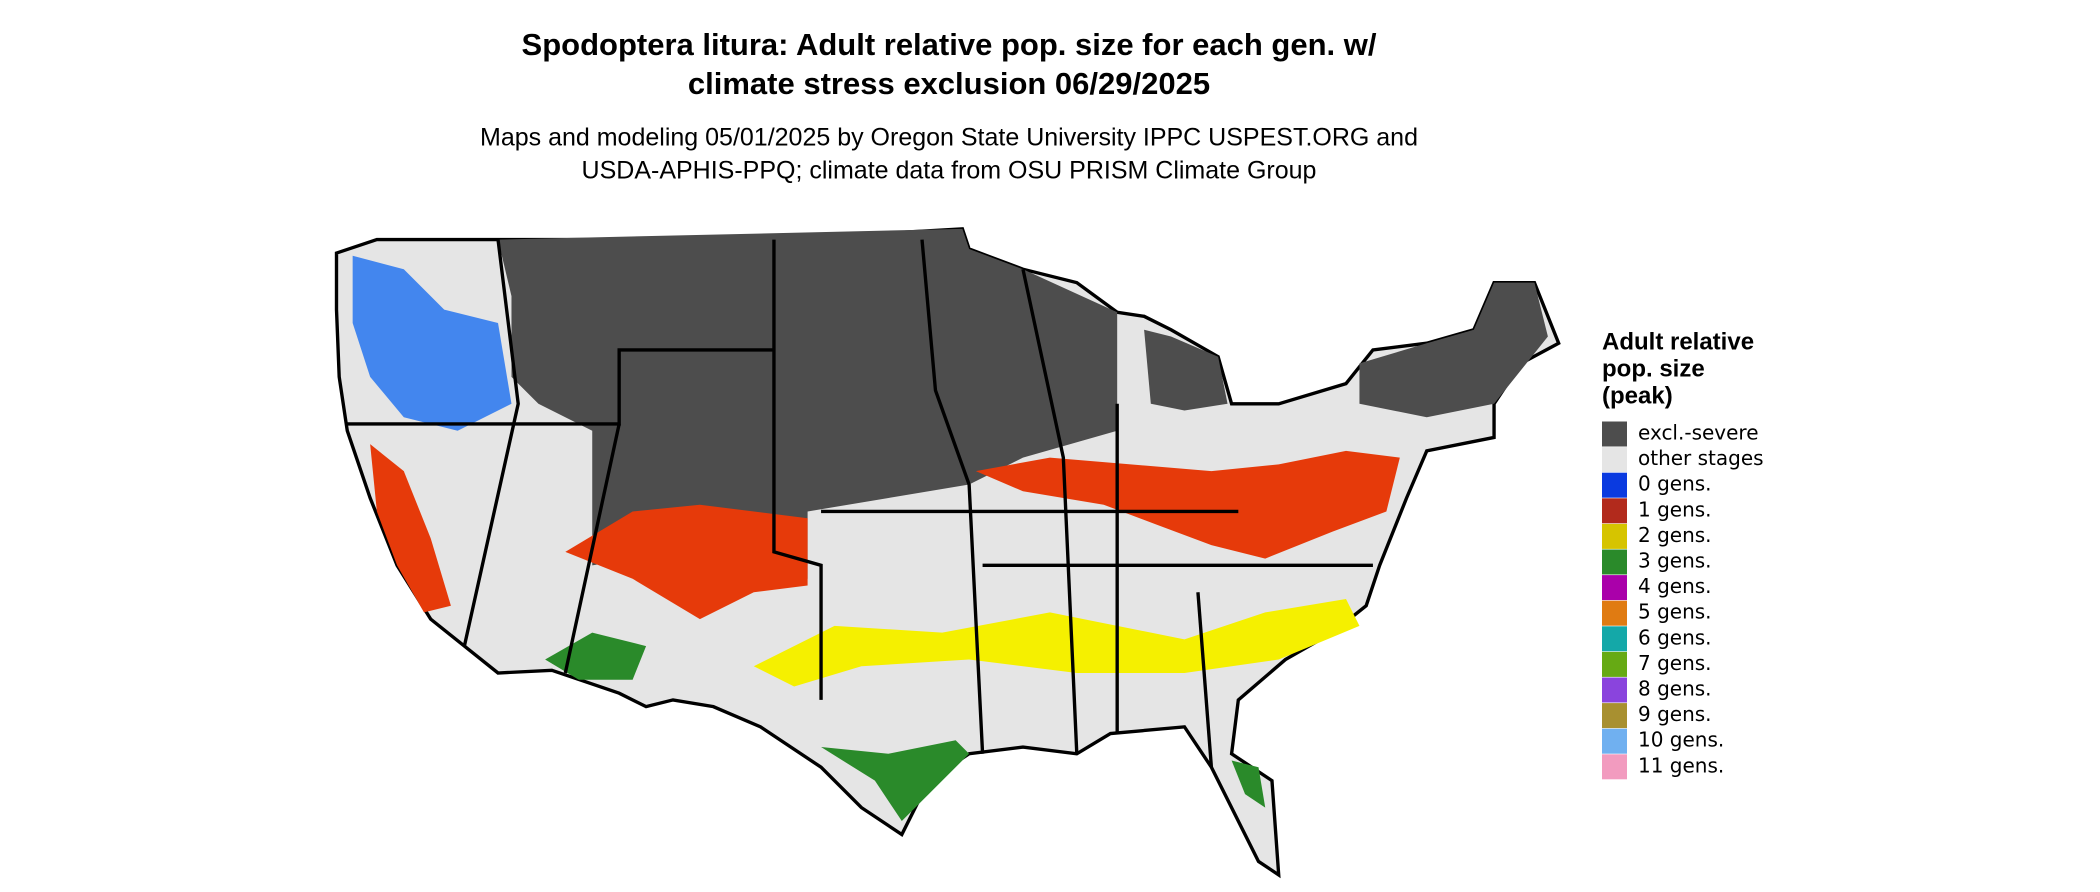 The image size is (2100, 892). Describe the element at coordinates (1675, 586) in the screenshot. I see `legend-label: 4 gens.` at that location.